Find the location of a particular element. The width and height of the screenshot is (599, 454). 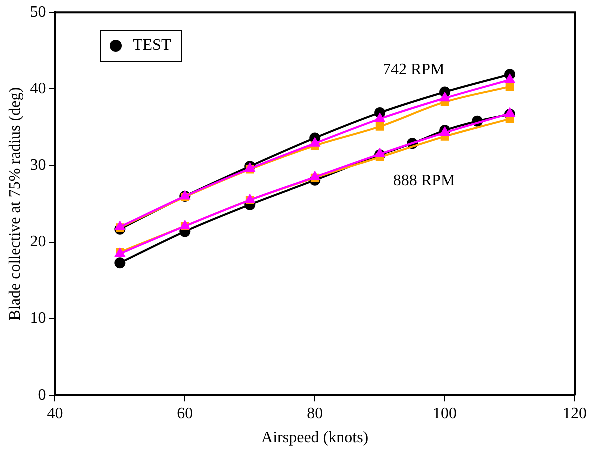

y-tick-label: 40 is located at coordinates (38, 89).